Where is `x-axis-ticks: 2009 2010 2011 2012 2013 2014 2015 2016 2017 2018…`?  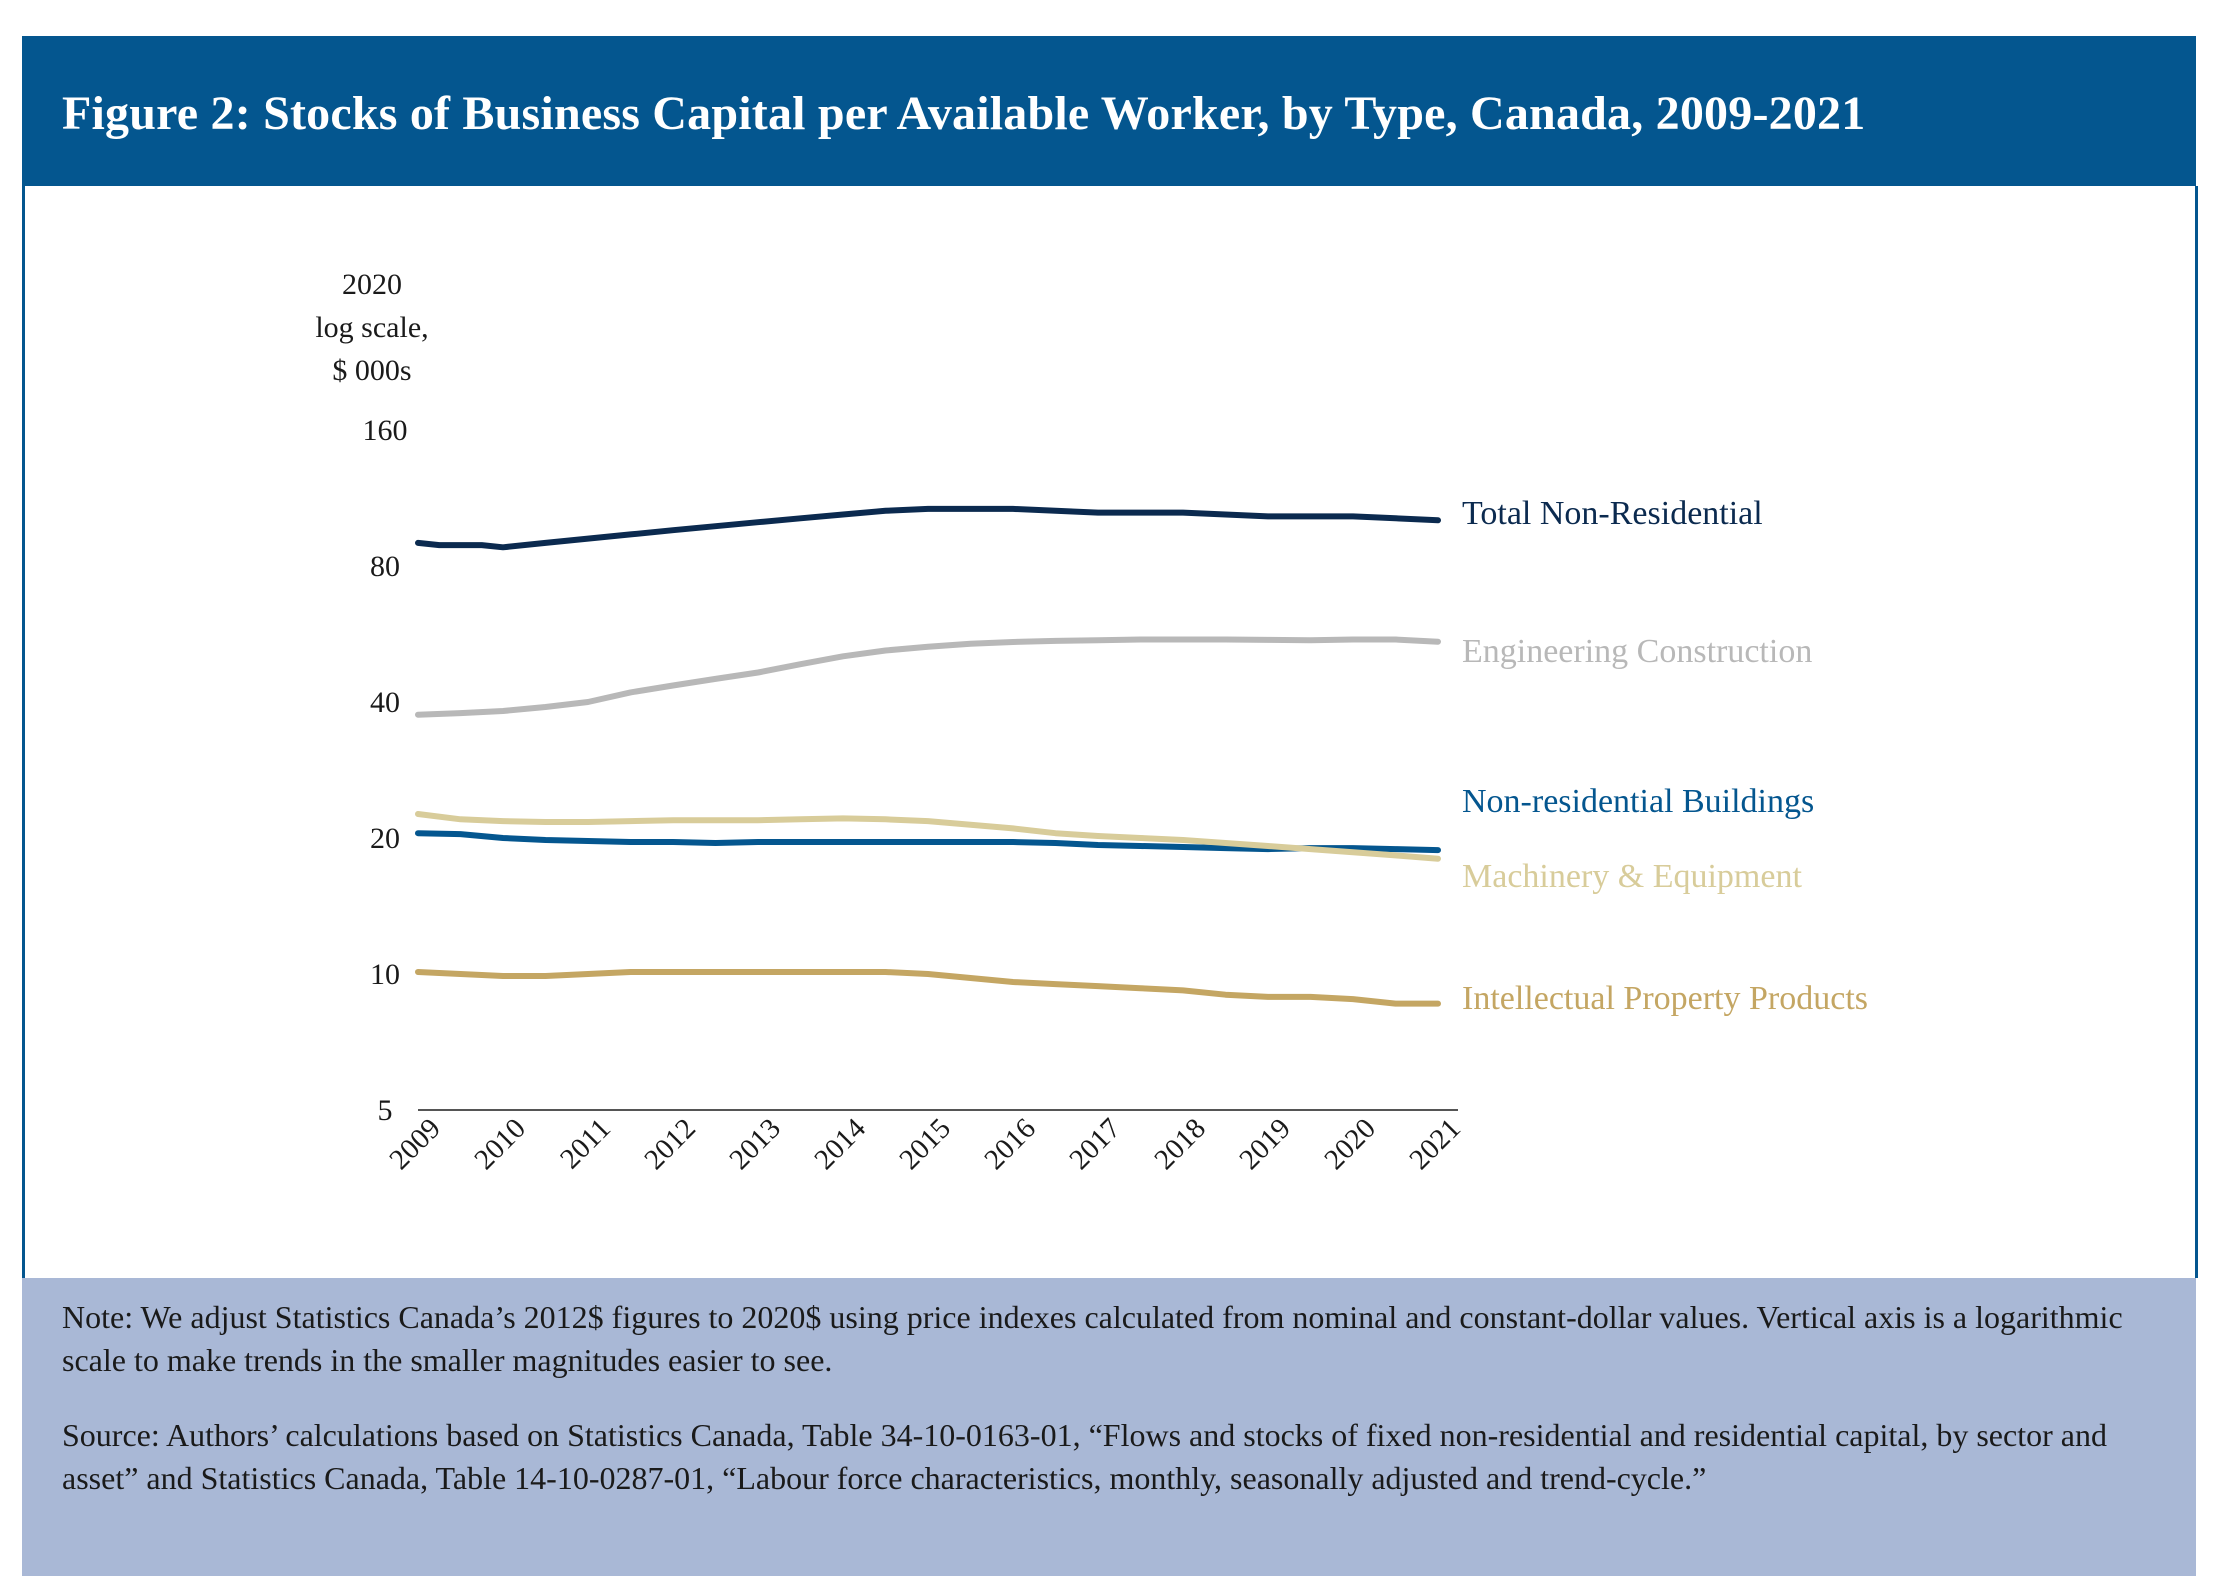
x-axis-ticks: 2009 2010 2011 2012 2013 2014 2015 2016 2017 2018… is located at coordinates (925, 1144).